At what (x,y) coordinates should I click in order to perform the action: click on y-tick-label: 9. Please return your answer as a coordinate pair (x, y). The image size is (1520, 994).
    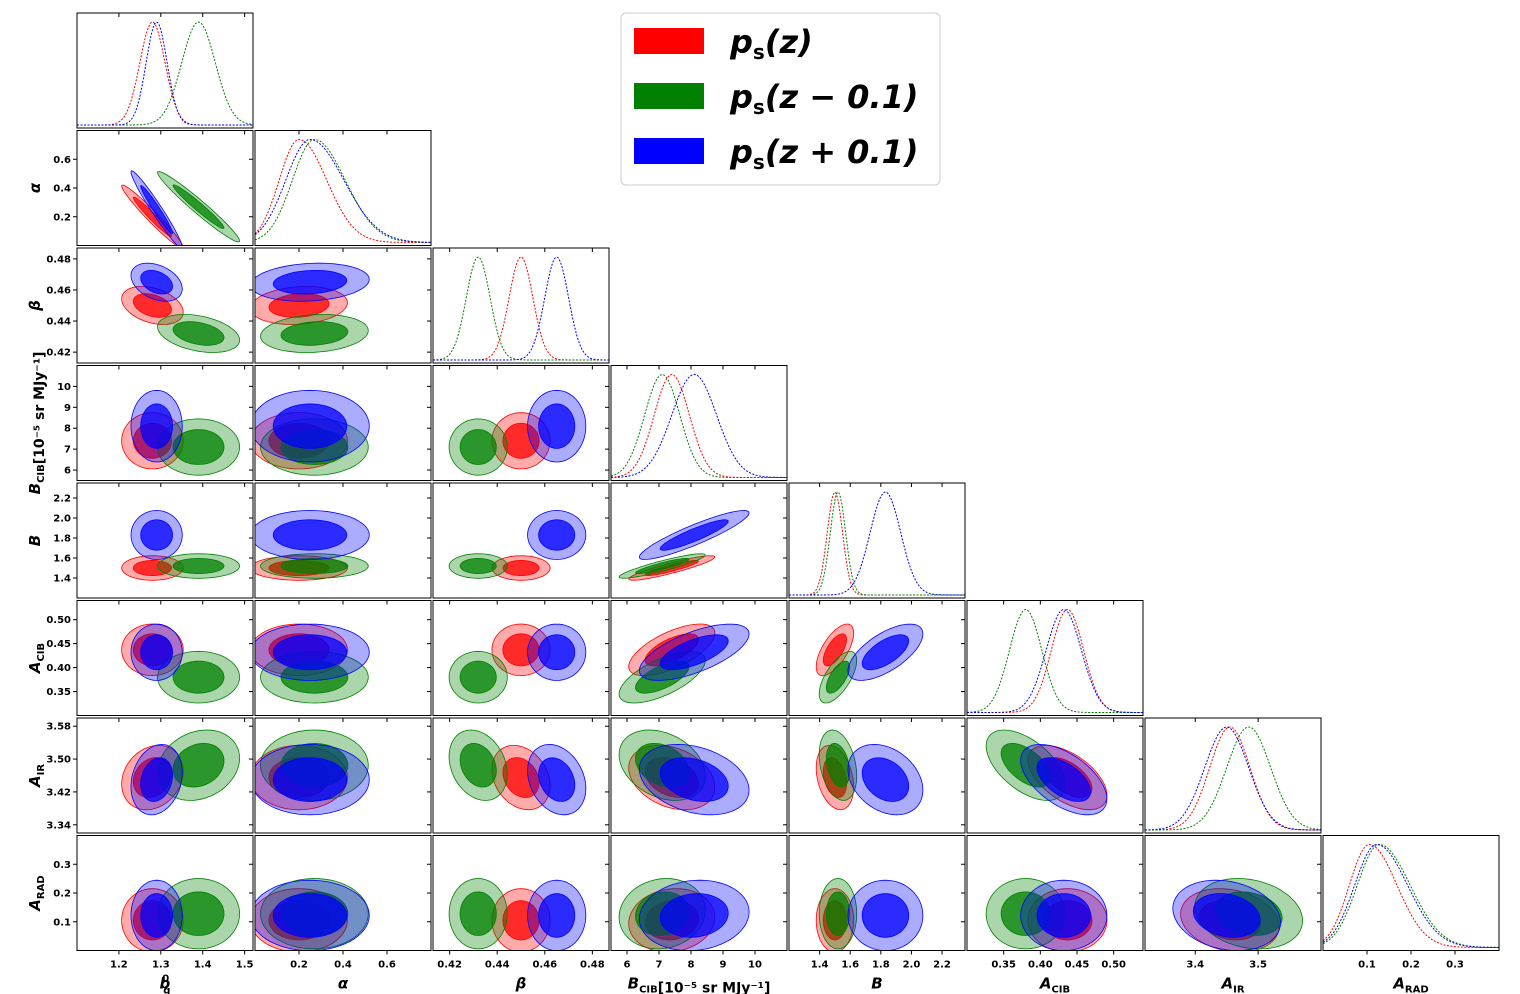
    Looking at the image, I should click on (67, 408).